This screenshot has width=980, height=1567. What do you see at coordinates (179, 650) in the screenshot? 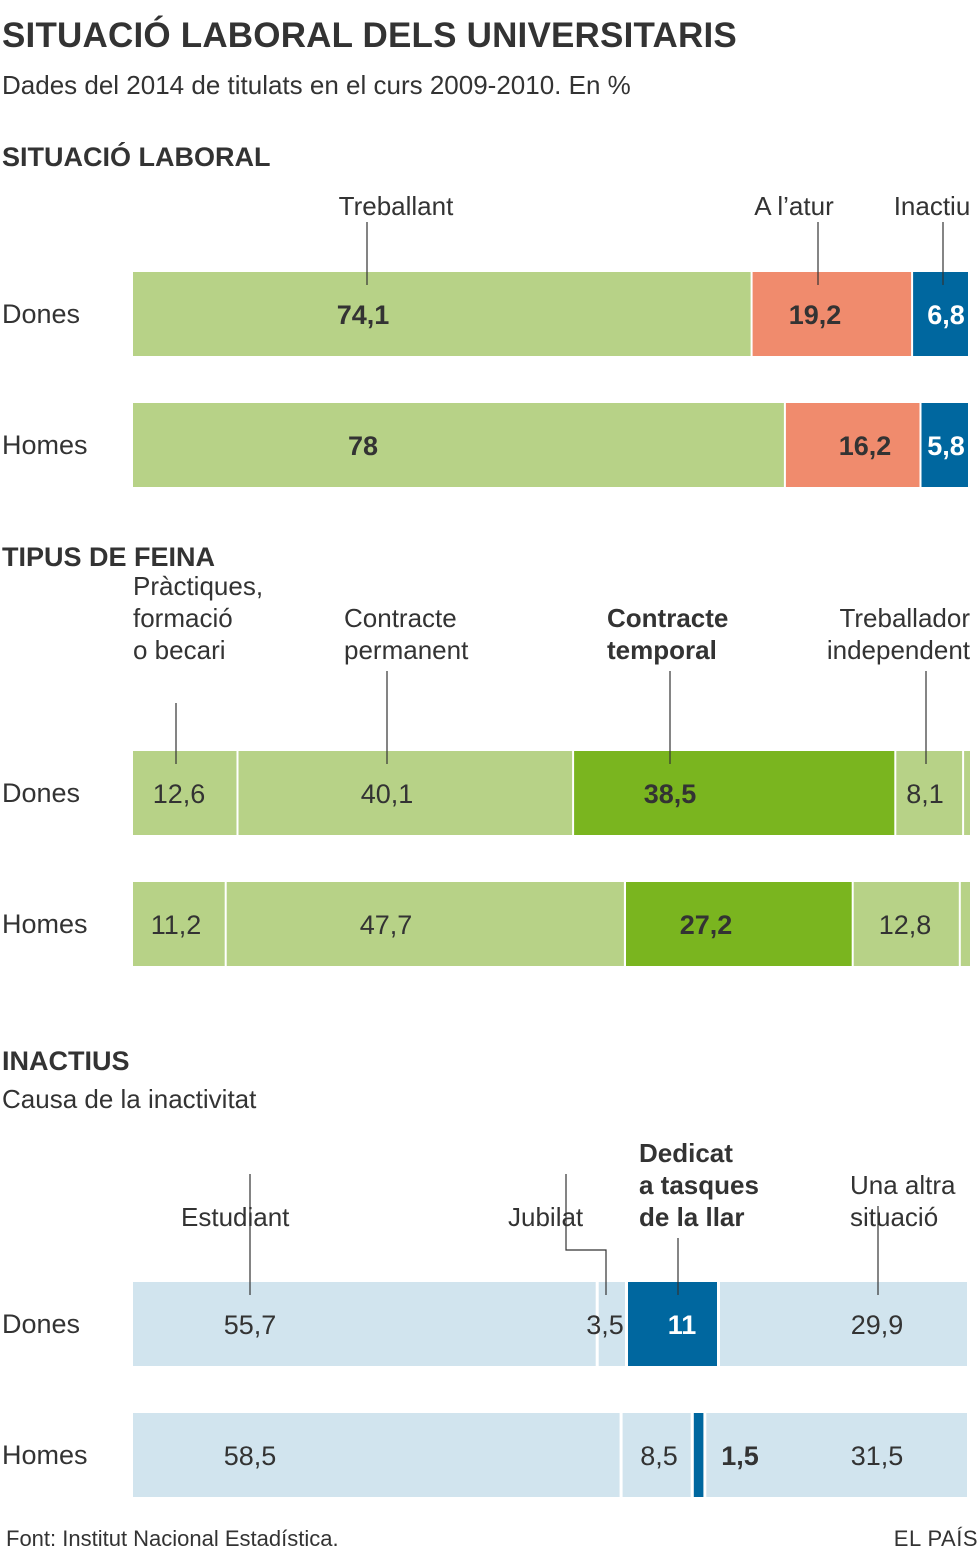
I see `chart-2-legend-1-line-3: o becari` at bounding box center [179, 650].